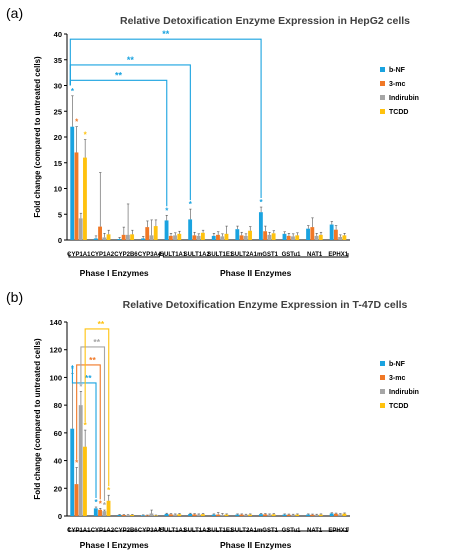  I want to click on x-tick-label: SULT1E1, so click(220, 255).